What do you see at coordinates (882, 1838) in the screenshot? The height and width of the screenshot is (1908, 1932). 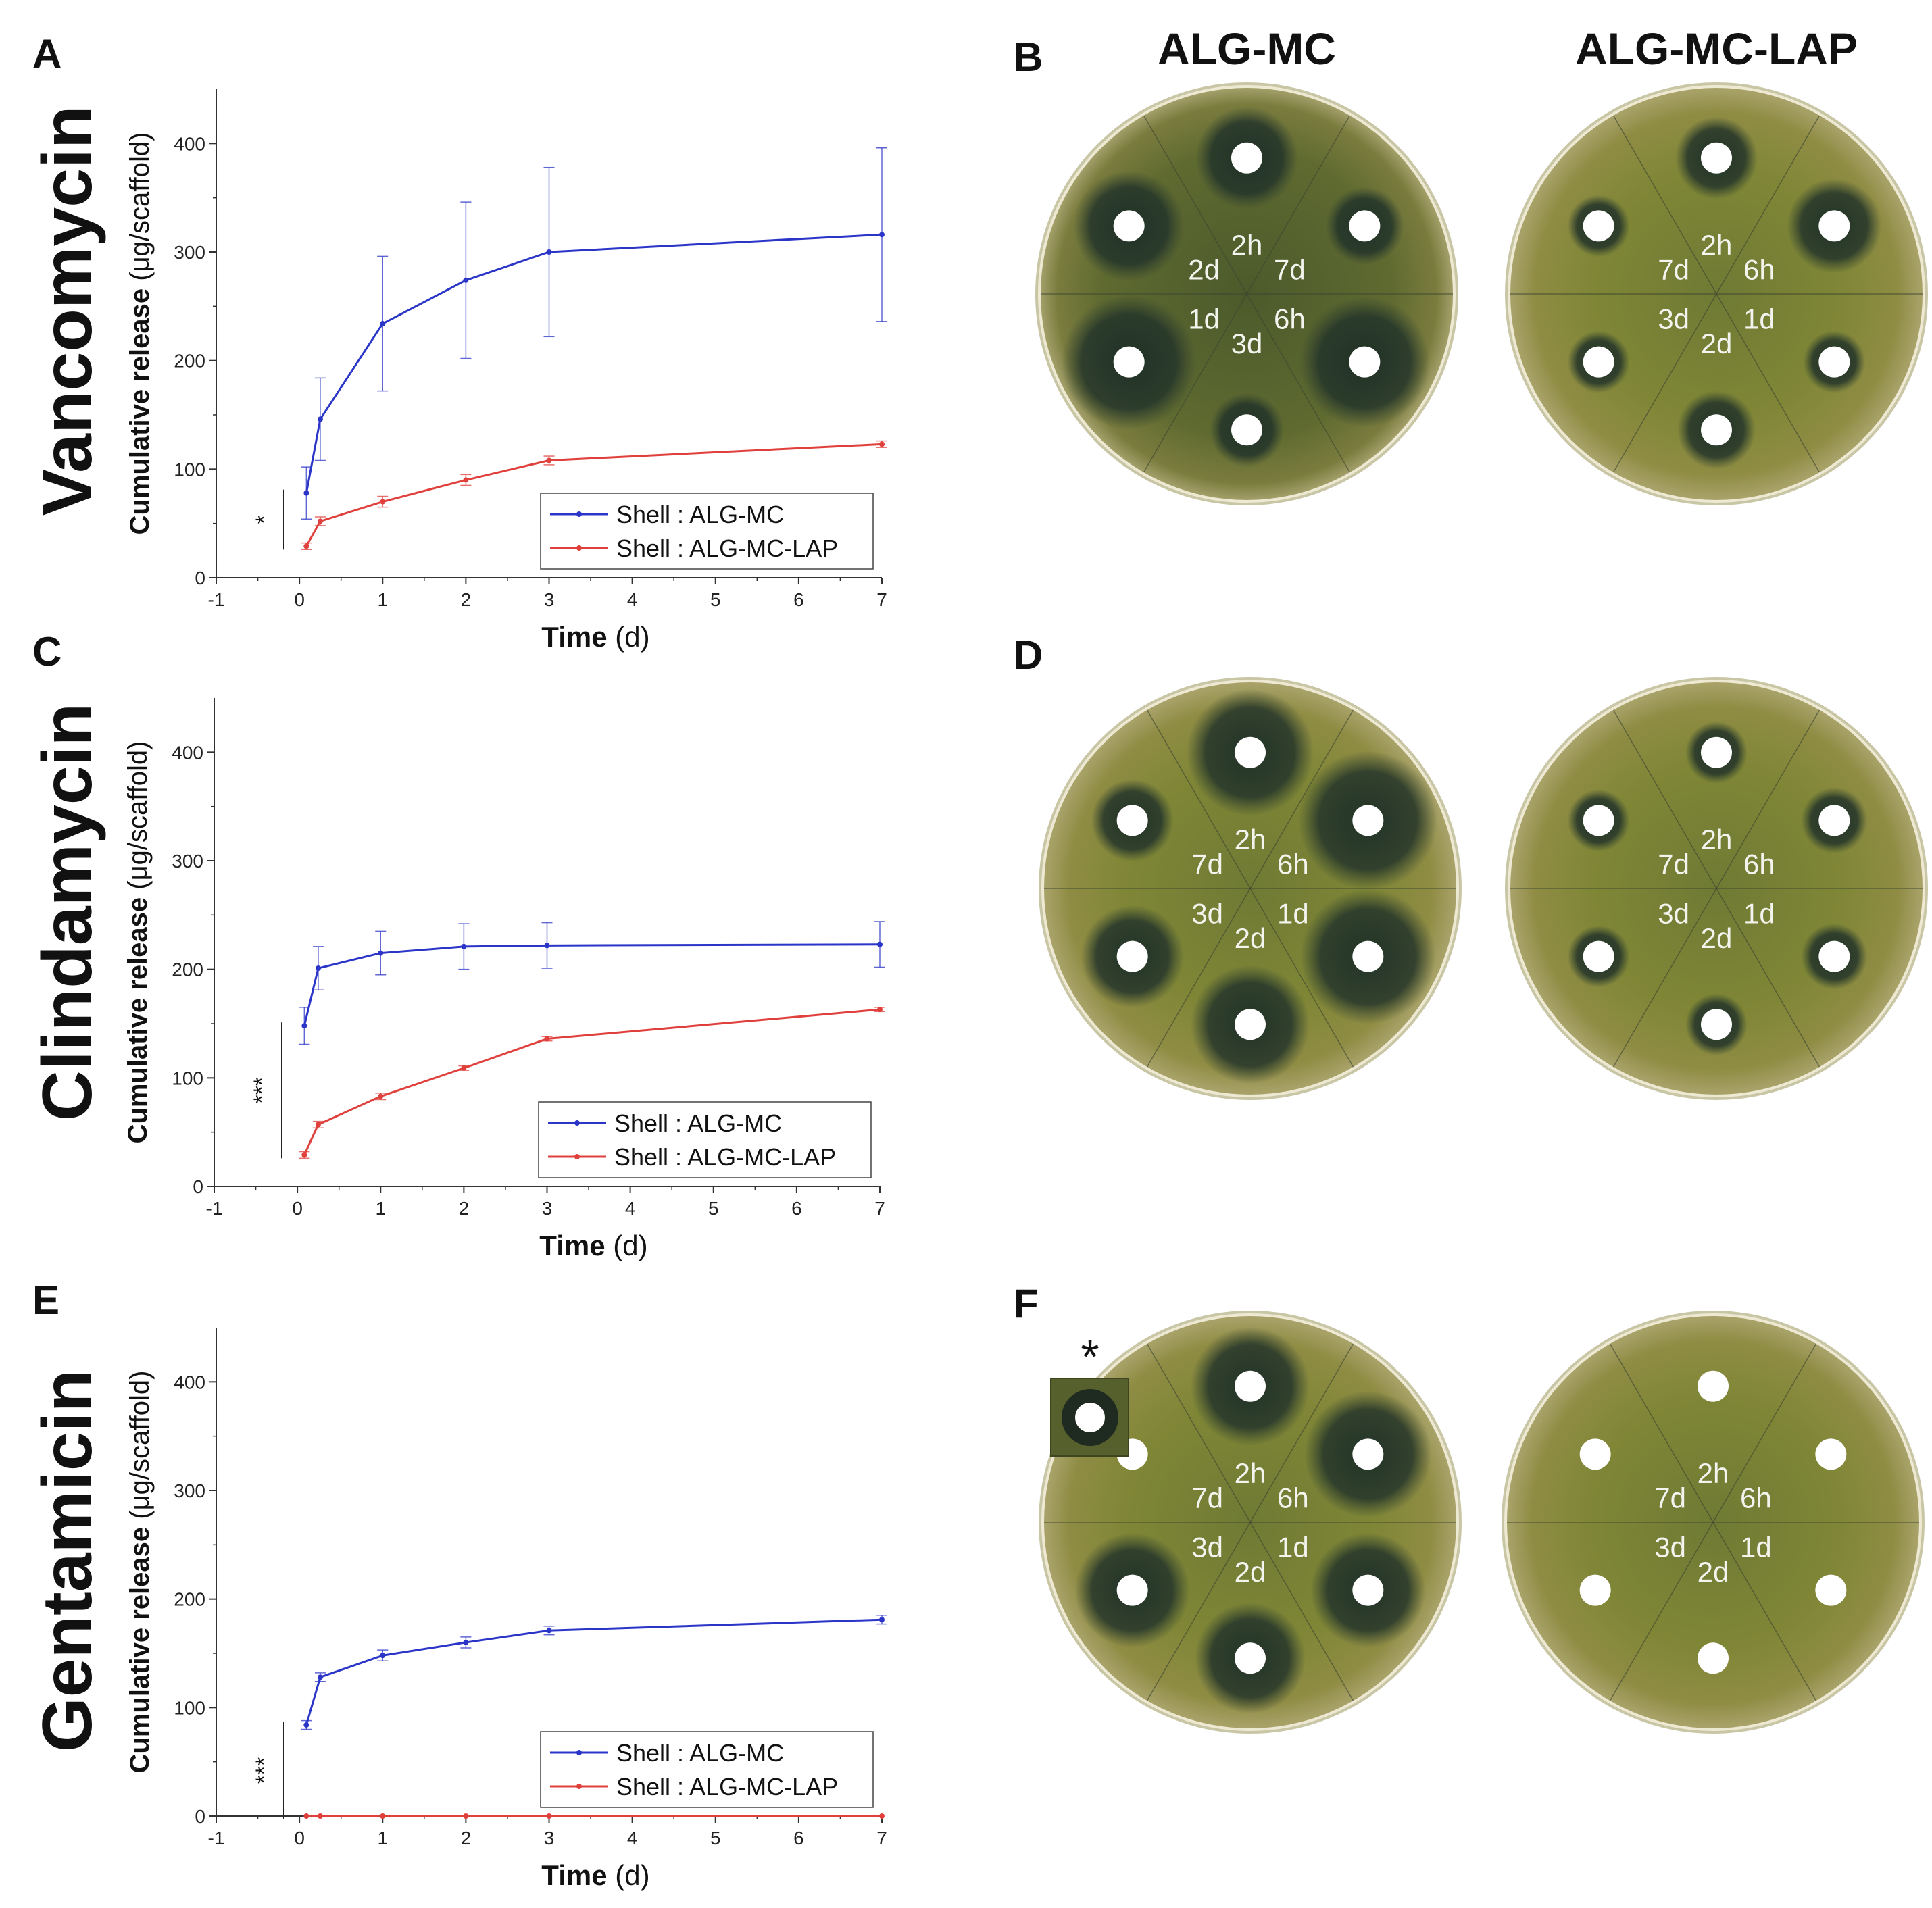 I see `x-tick-label: 7` at bounding box center [882, 1838].